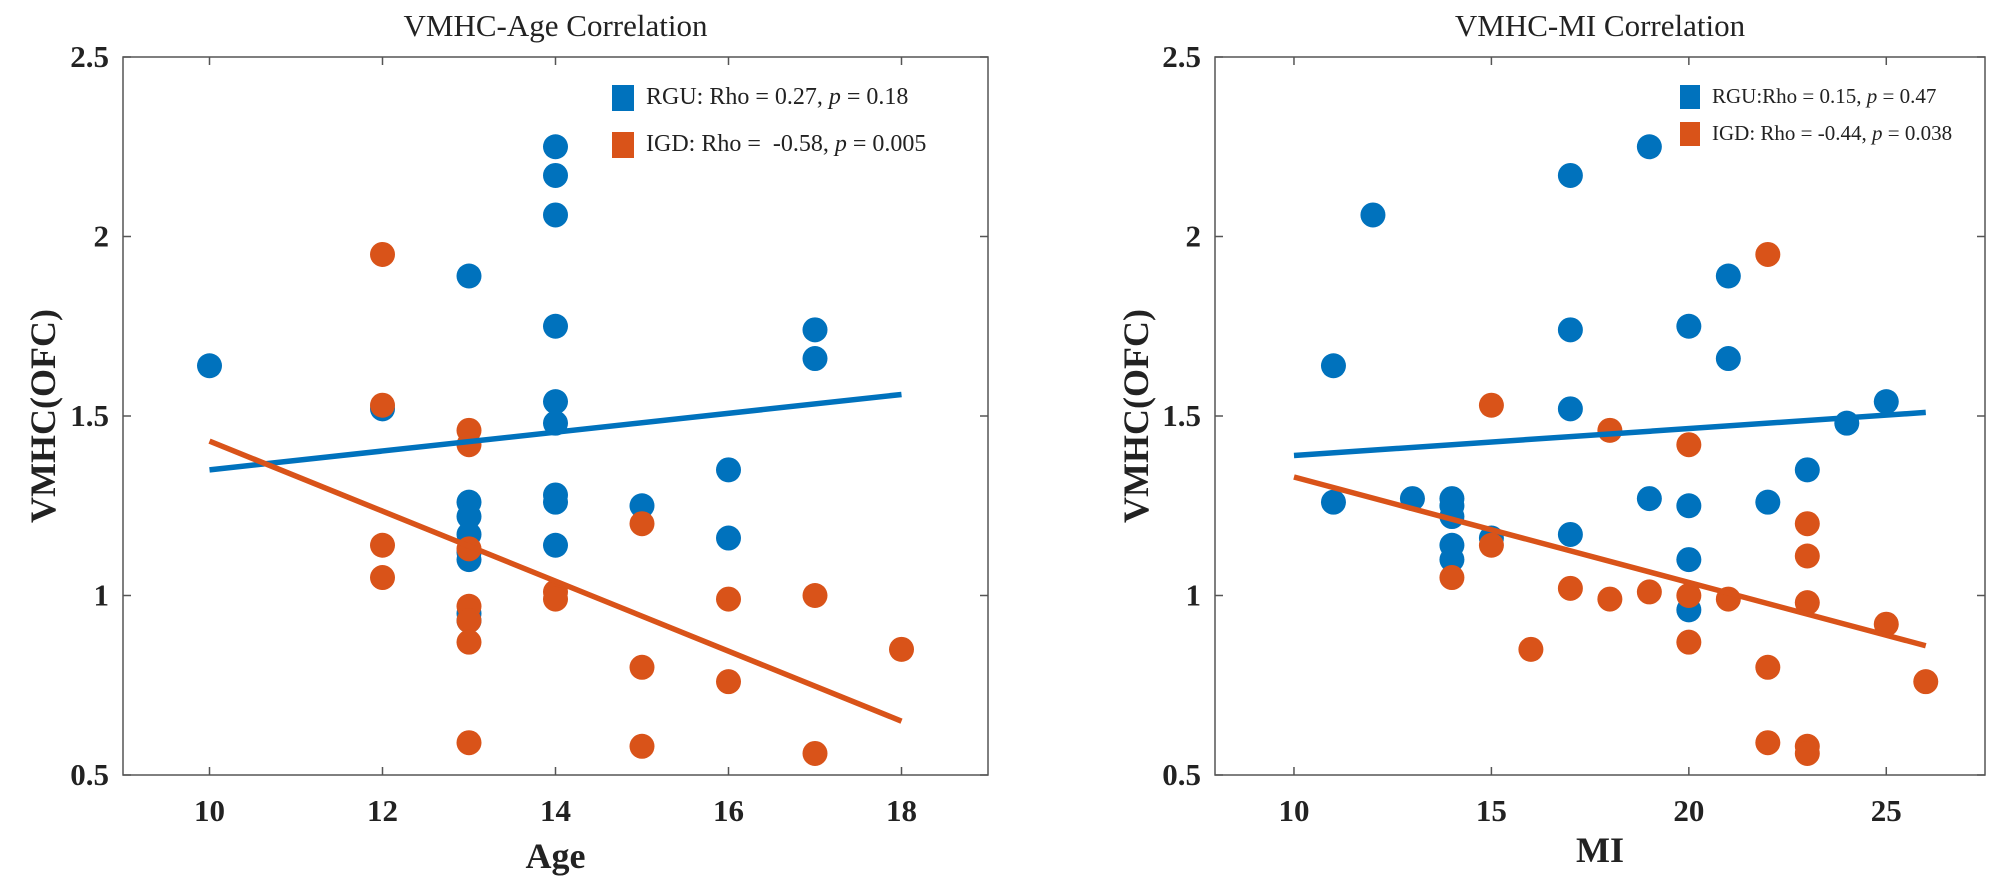  I want to click on x-tick-label: 25, so click(1886, 810).